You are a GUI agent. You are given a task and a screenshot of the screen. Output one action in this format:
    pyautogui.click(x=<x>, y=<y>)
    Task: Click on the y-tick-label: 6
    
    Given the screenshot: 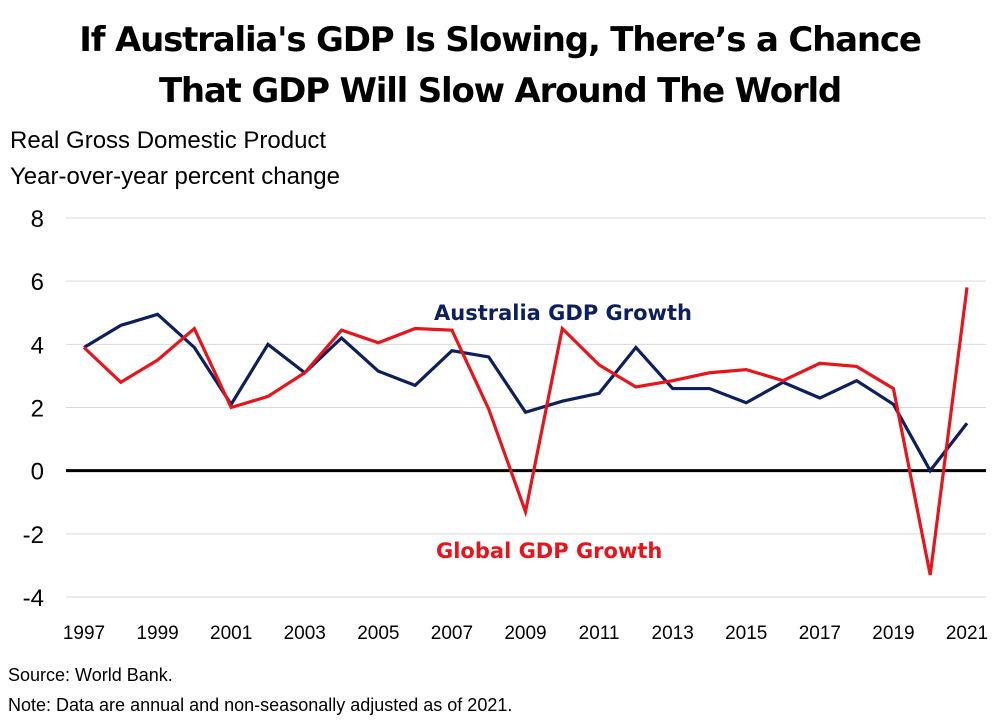 What is the action you would take?
    pyautogui.click(x=37, y=282)
    